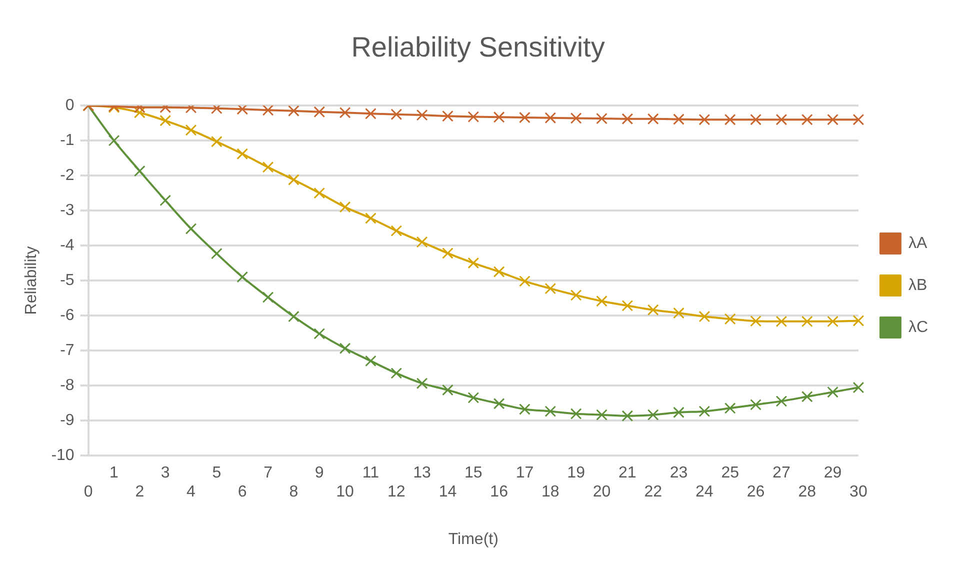  What do you see at coordinates (165, 473) in the screenshot?
I see `x-tick-label: 3` at bounding box center [165, 473].